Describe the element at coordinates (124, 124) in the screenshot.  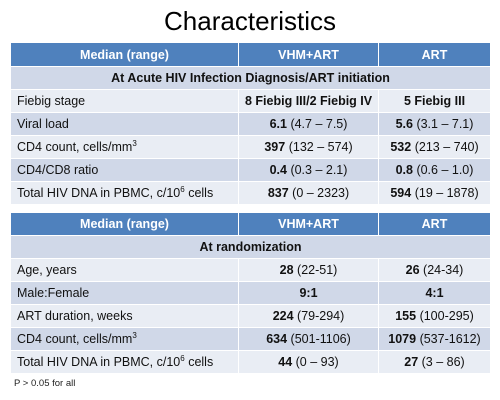
I see `row-label: Viral load` at that location.